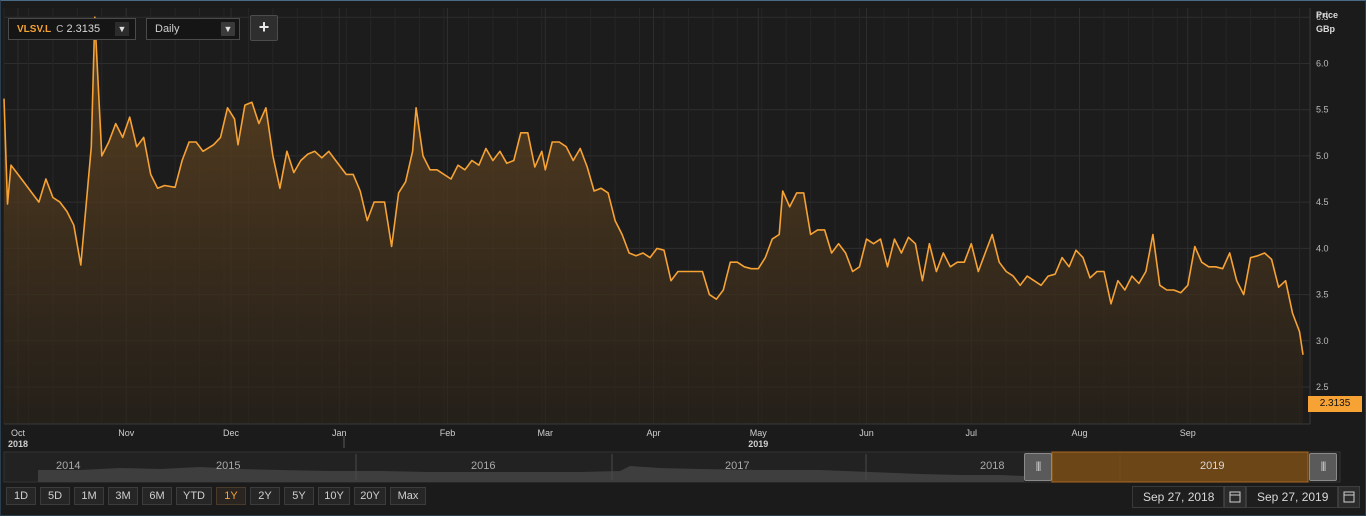 The image size is (1366, 516). What do you see at coordinates (1292, 497) in the screenshot?
I see `end-date-field: Sep 27, 2019` at bounding box center [1292, 497].